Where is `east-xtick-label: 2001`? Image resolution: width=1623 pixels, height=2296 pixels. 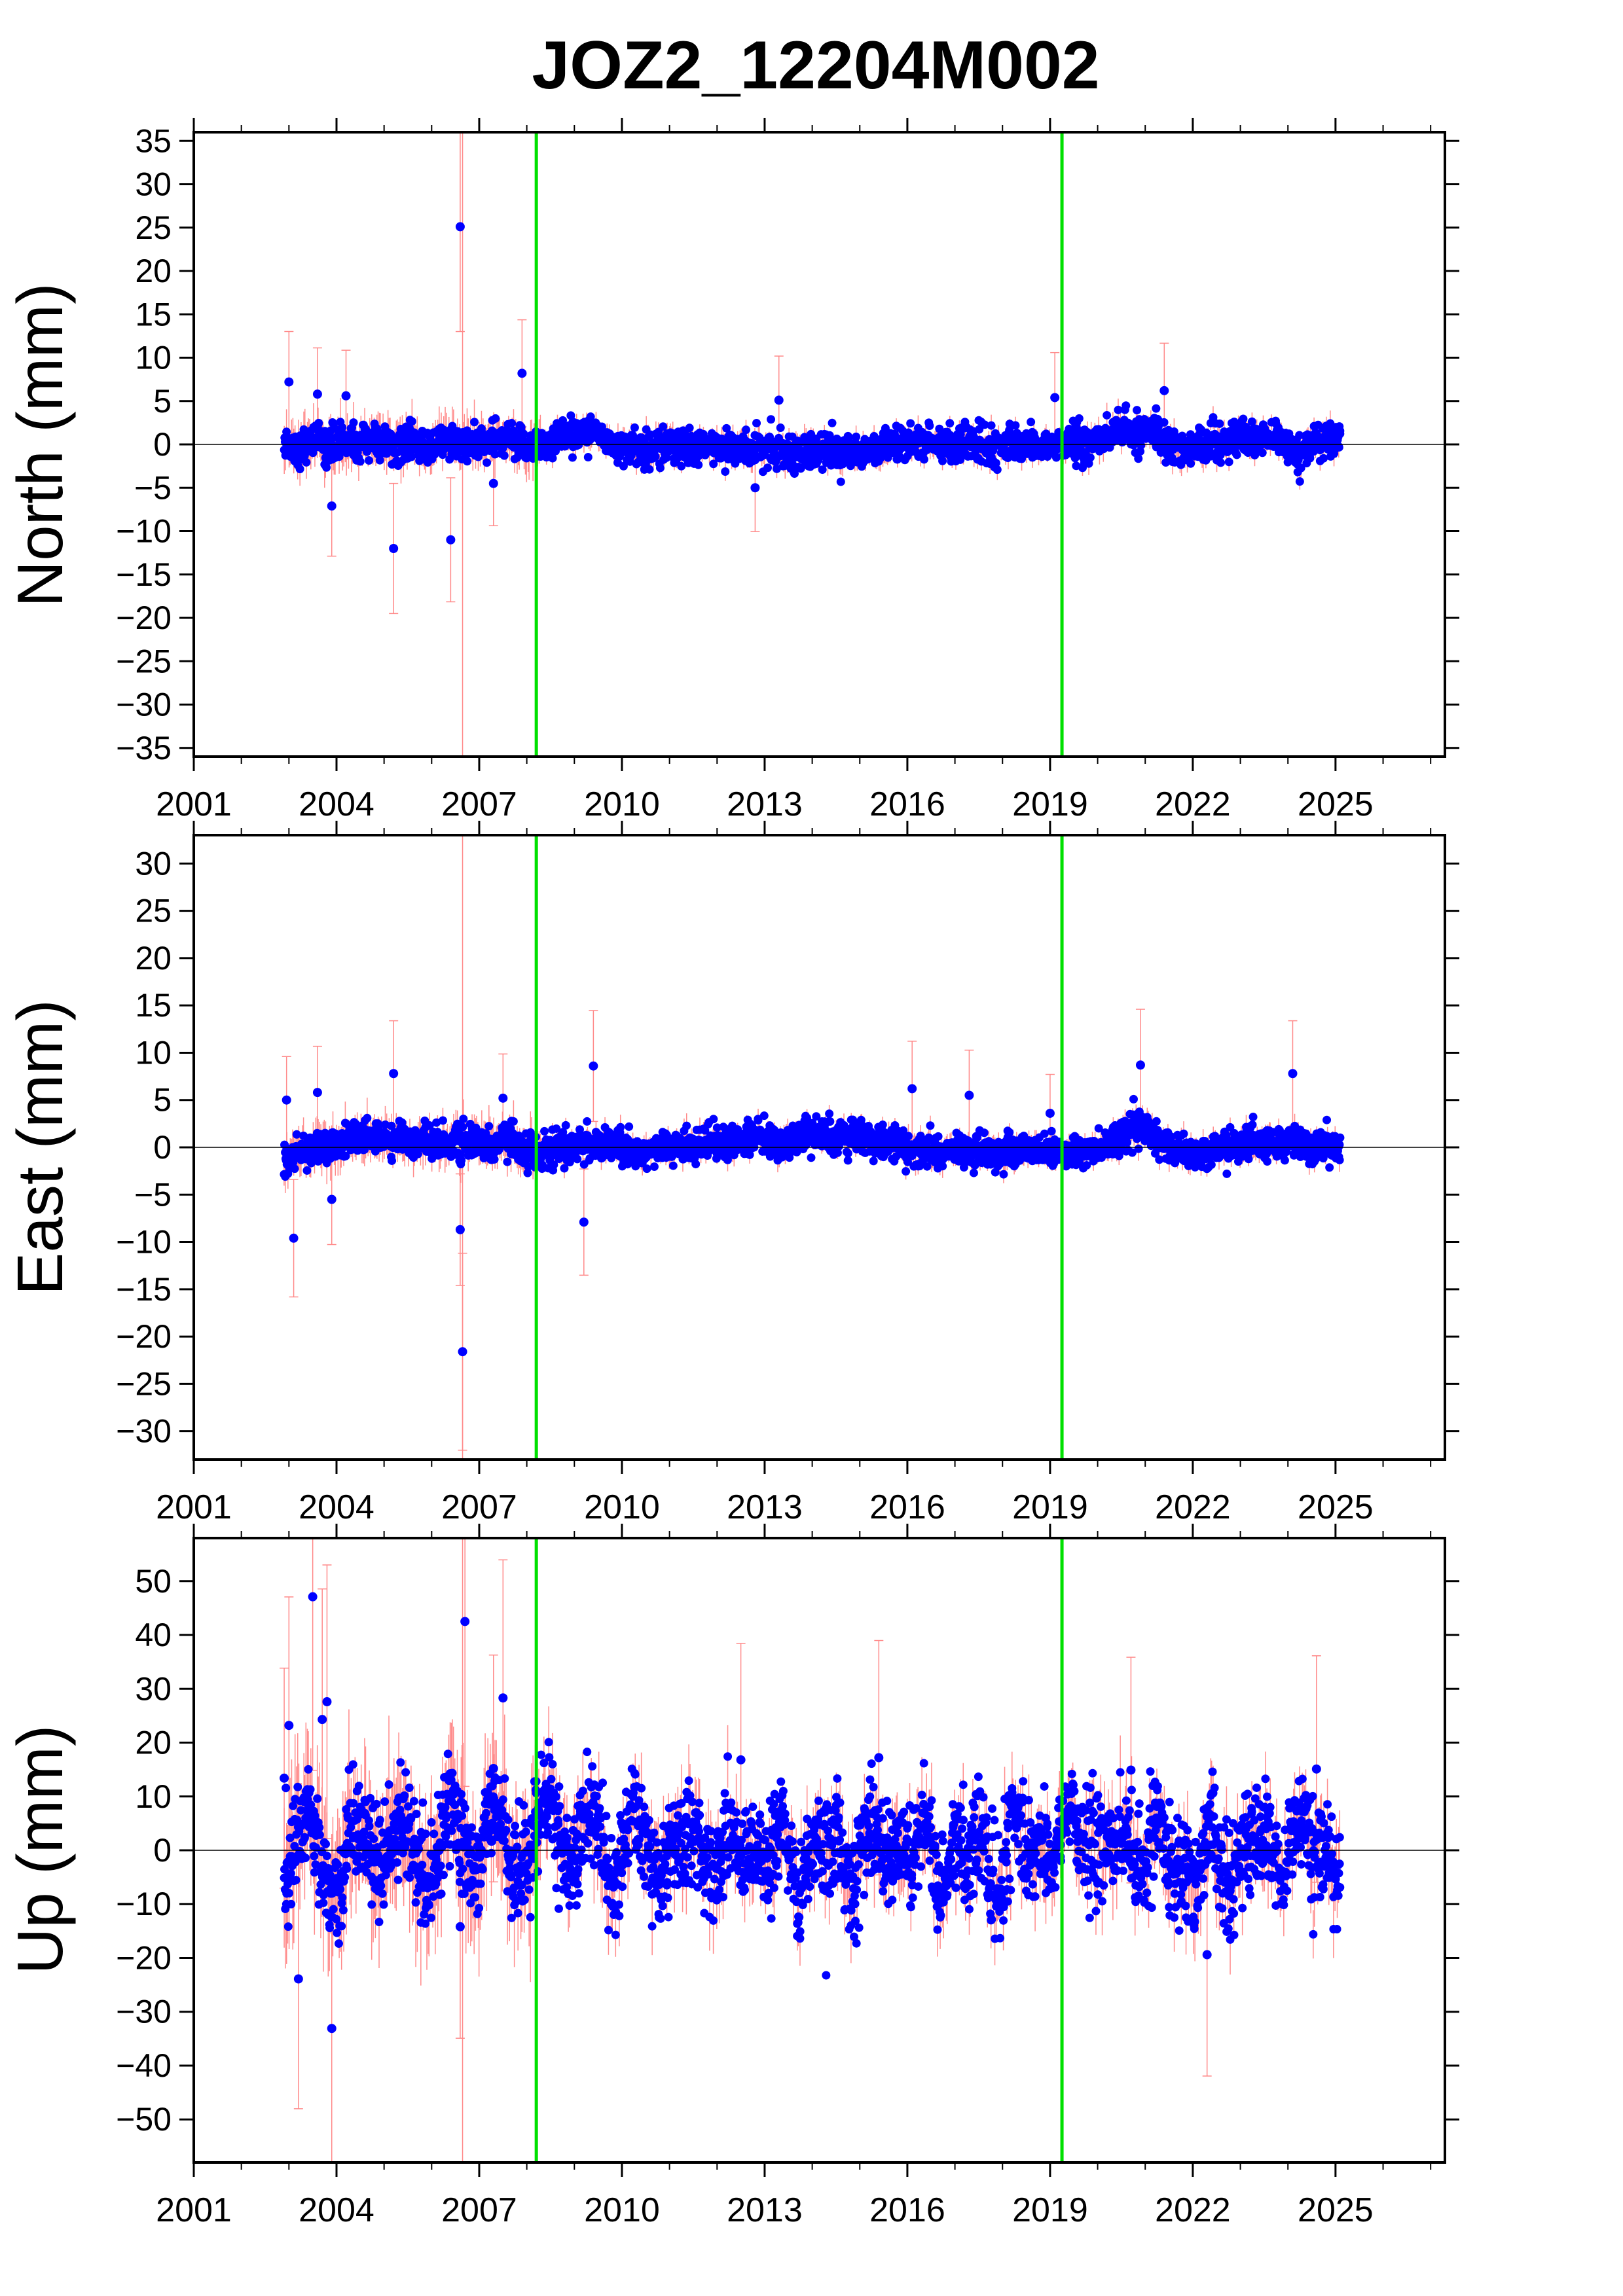
east-xtick-label: 2001 is located at coordinates (194, 1507).